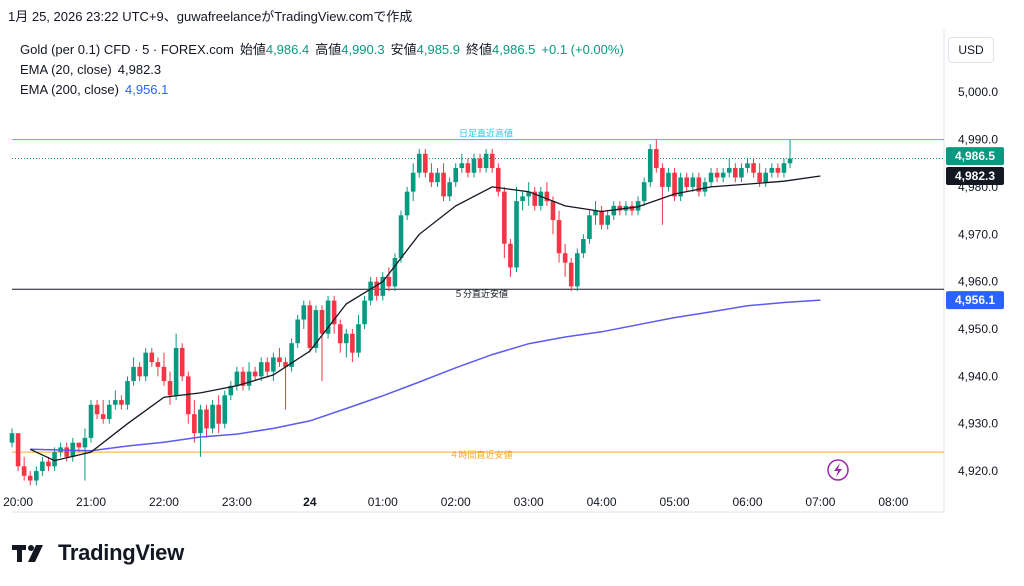 This screenshot has height=586, width=1024. What do you see at coordinates (349, 50) in the screenshot?
I see `high-item: 高値4,990.3` at bounding box center [349, 50].